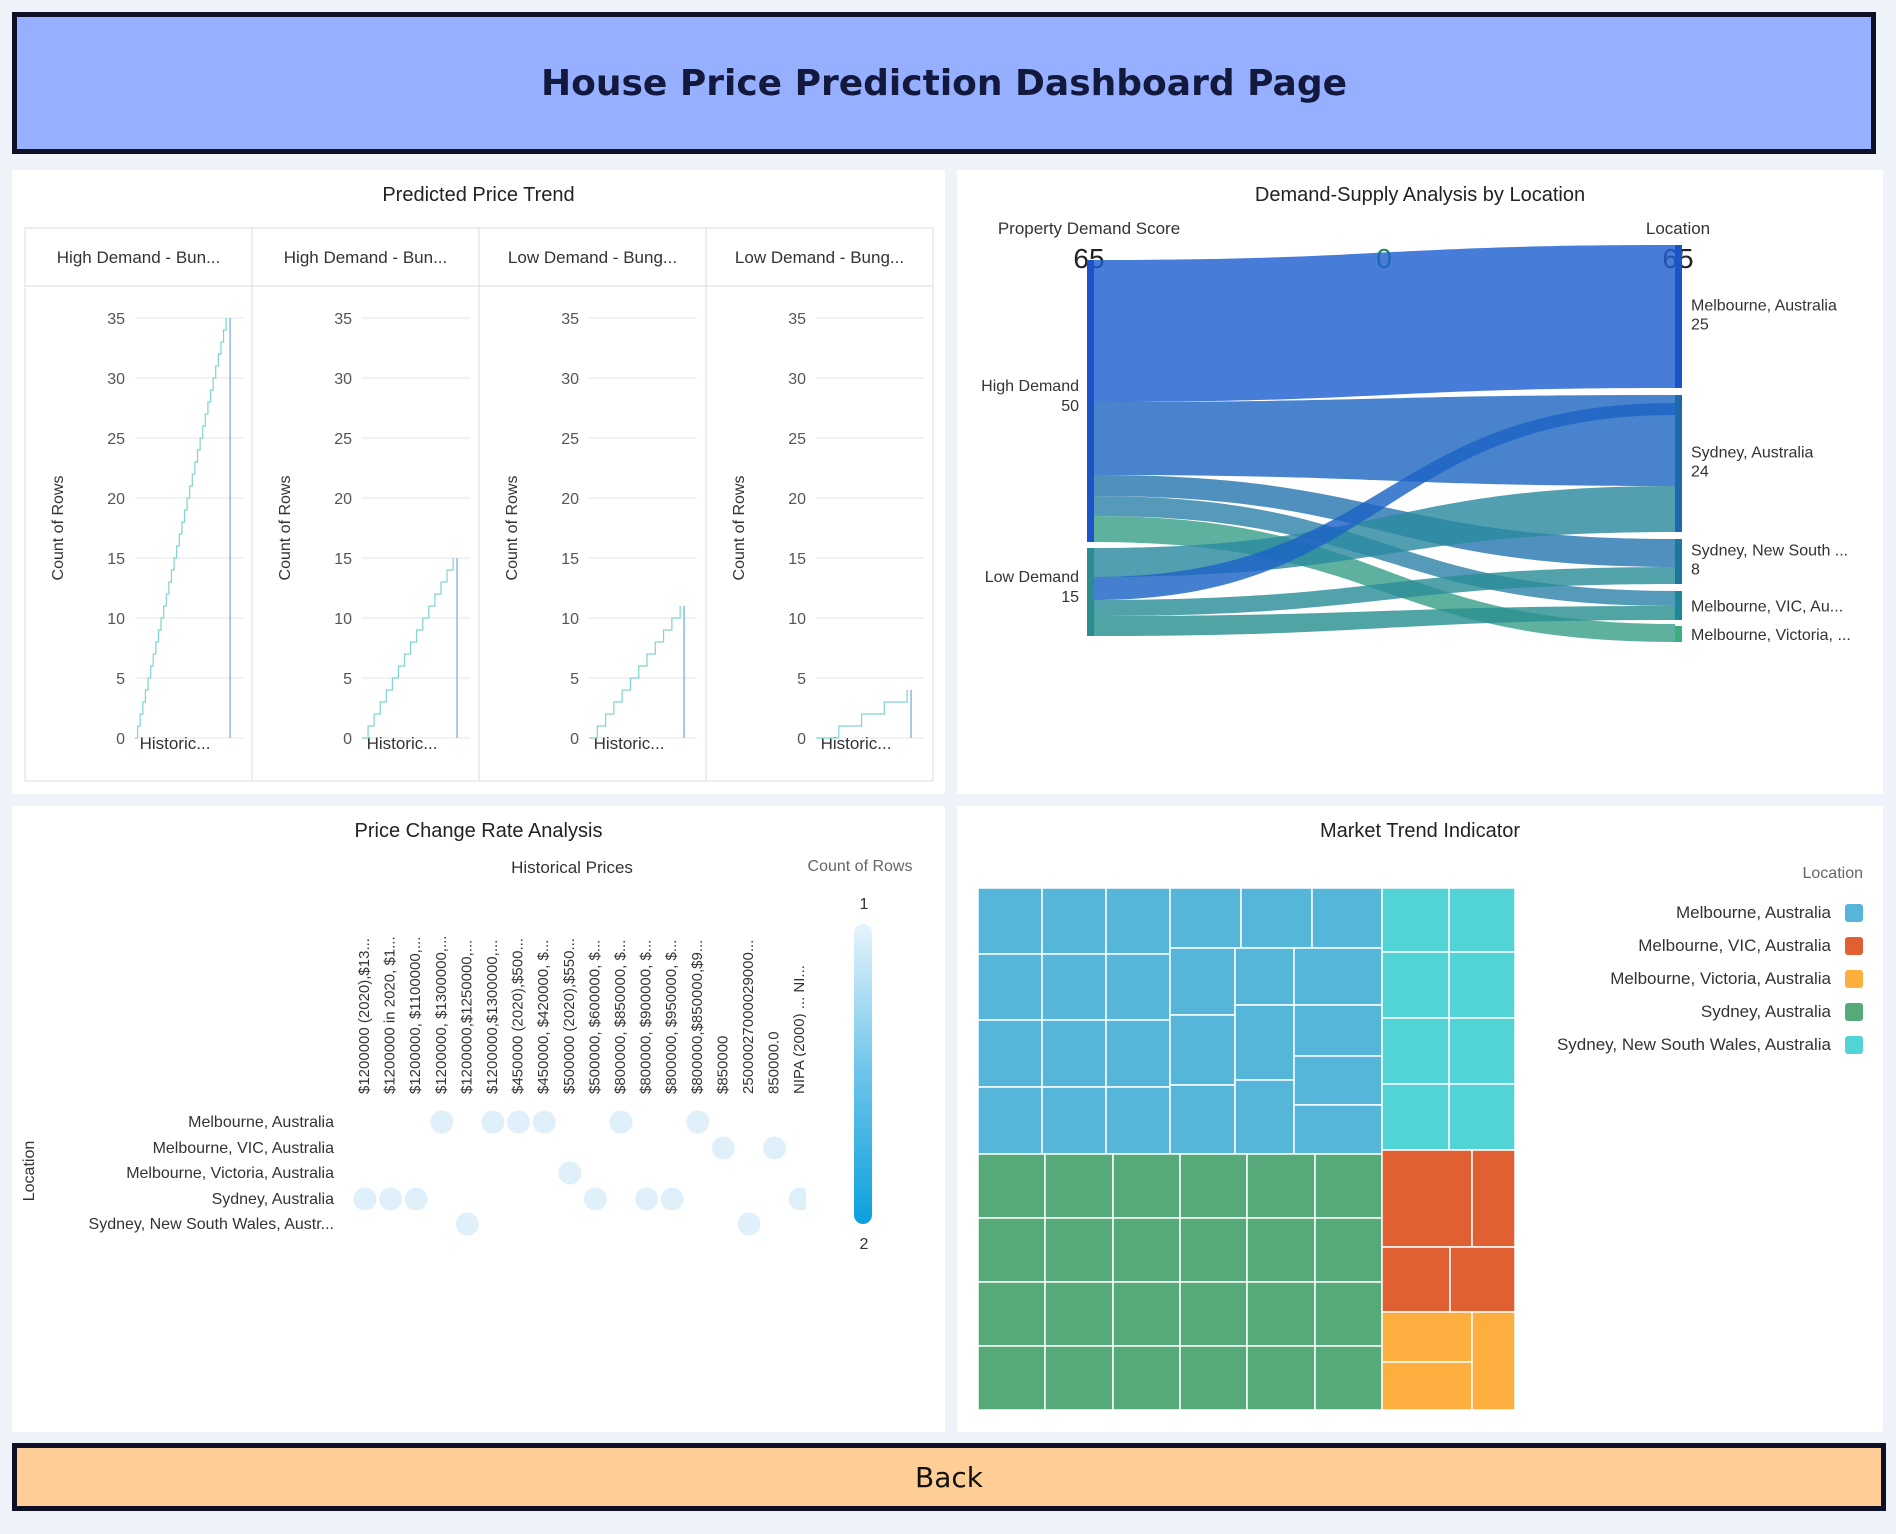  What do you see at coordinates (1750, 946) in the screenshot?
I see `treemap-legend-item: Melbourne, VIC, Australia` at bounding box center [1750, 946].